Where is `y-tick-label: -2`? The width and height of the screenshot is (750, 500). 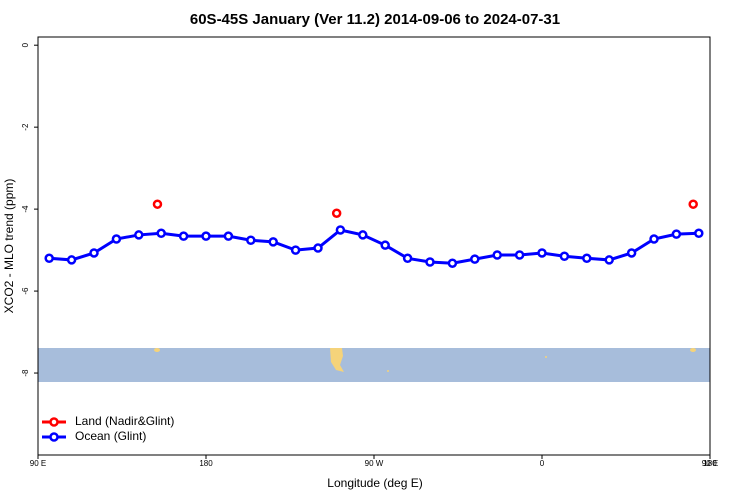
y-tick-label: -2 is located at coordinates (25, 127).